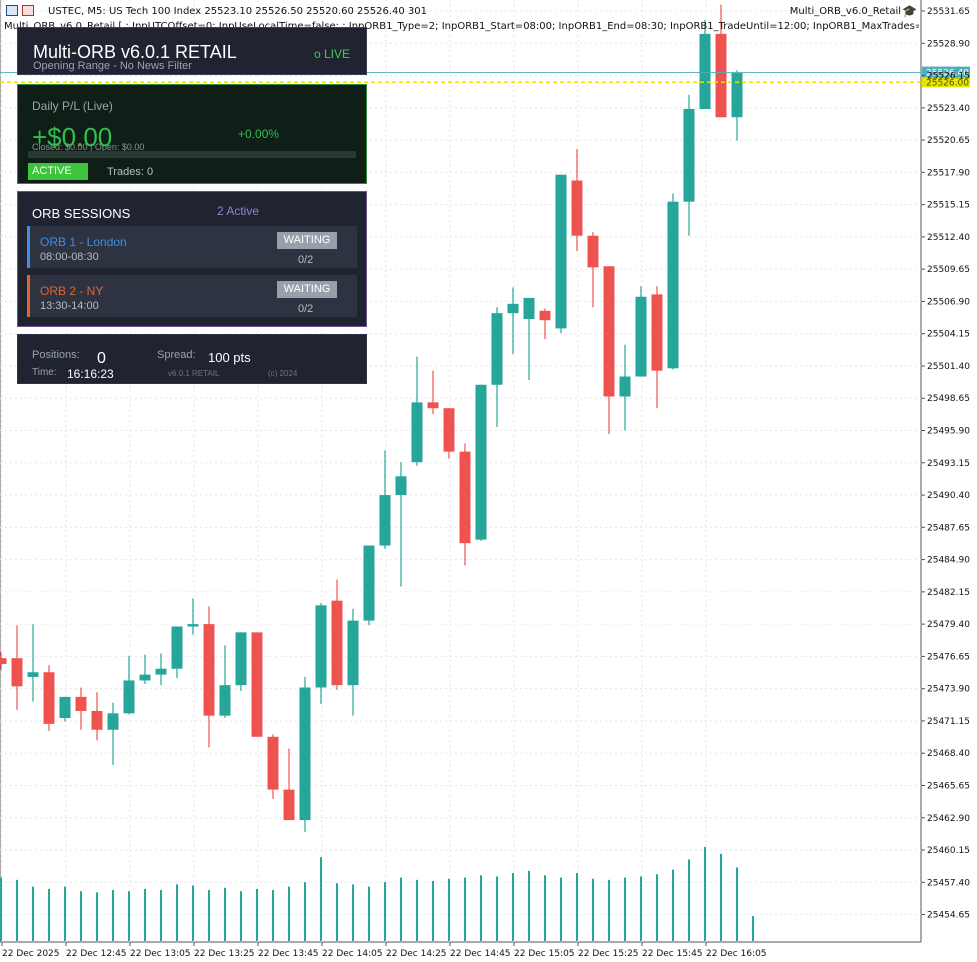  What do you see at coordinates (28, 296) in the screenshot?
I see `session-color-strip` at bounding box center [28, 296].